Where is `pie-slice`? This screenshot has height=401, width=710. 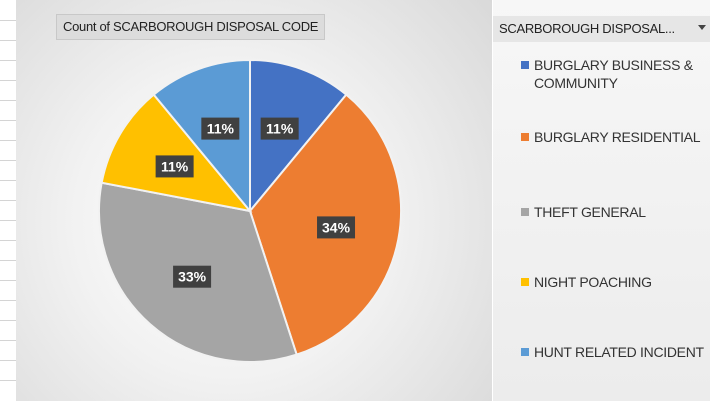 pie-slice is located at coordinates (176, 153).